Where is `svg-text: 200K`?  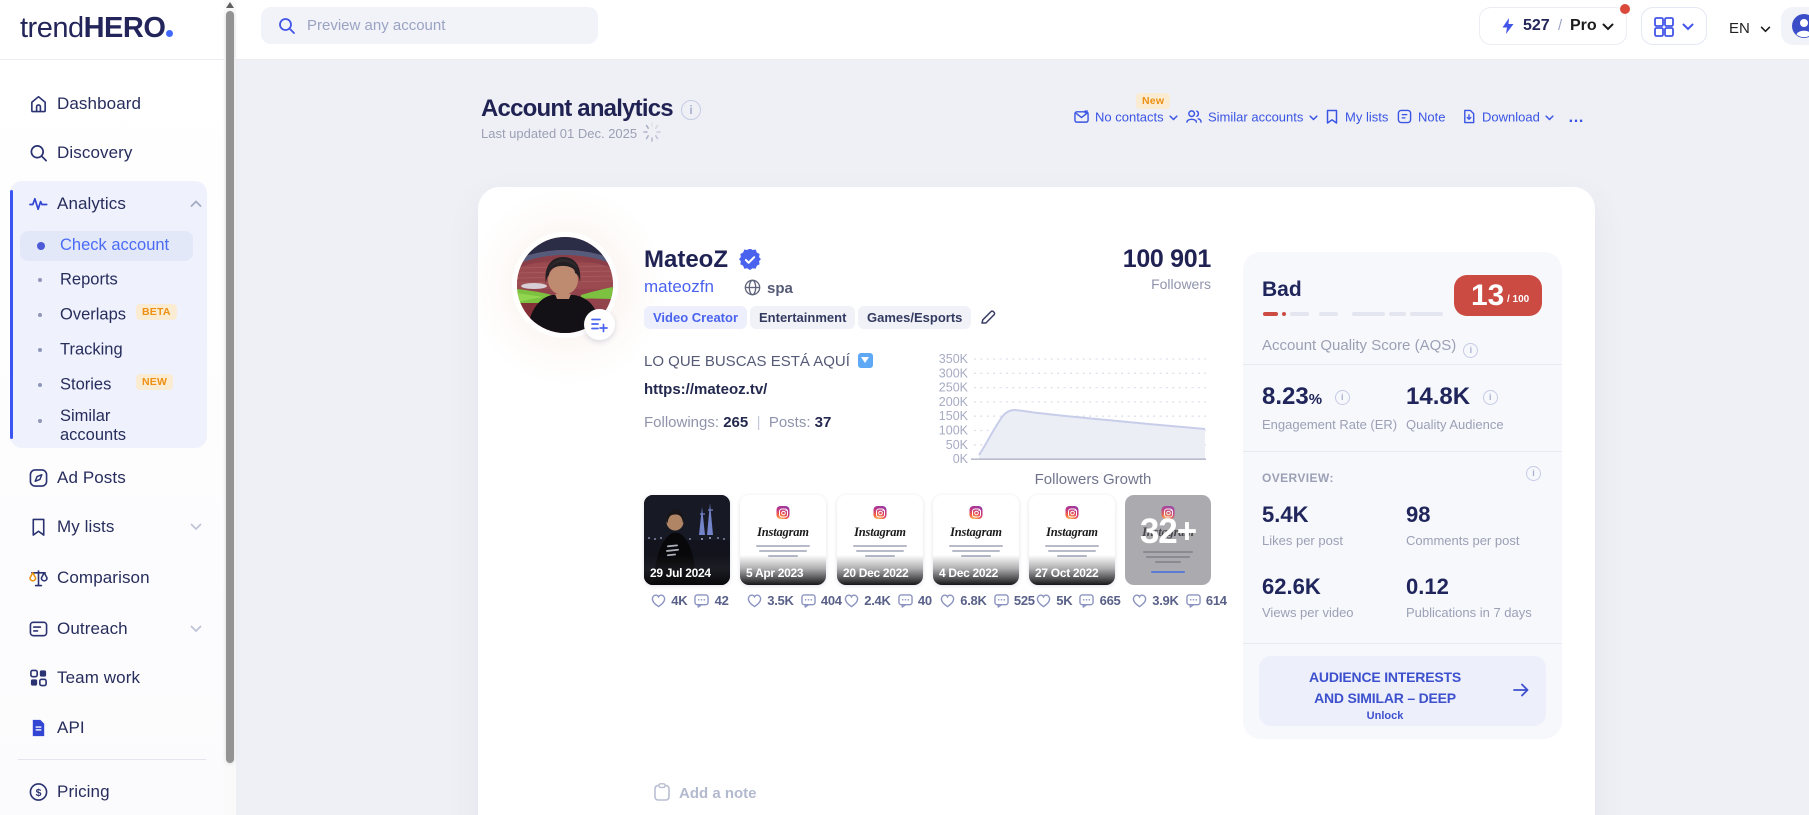 svg-text: 200K is located at coordinates (954, 402).